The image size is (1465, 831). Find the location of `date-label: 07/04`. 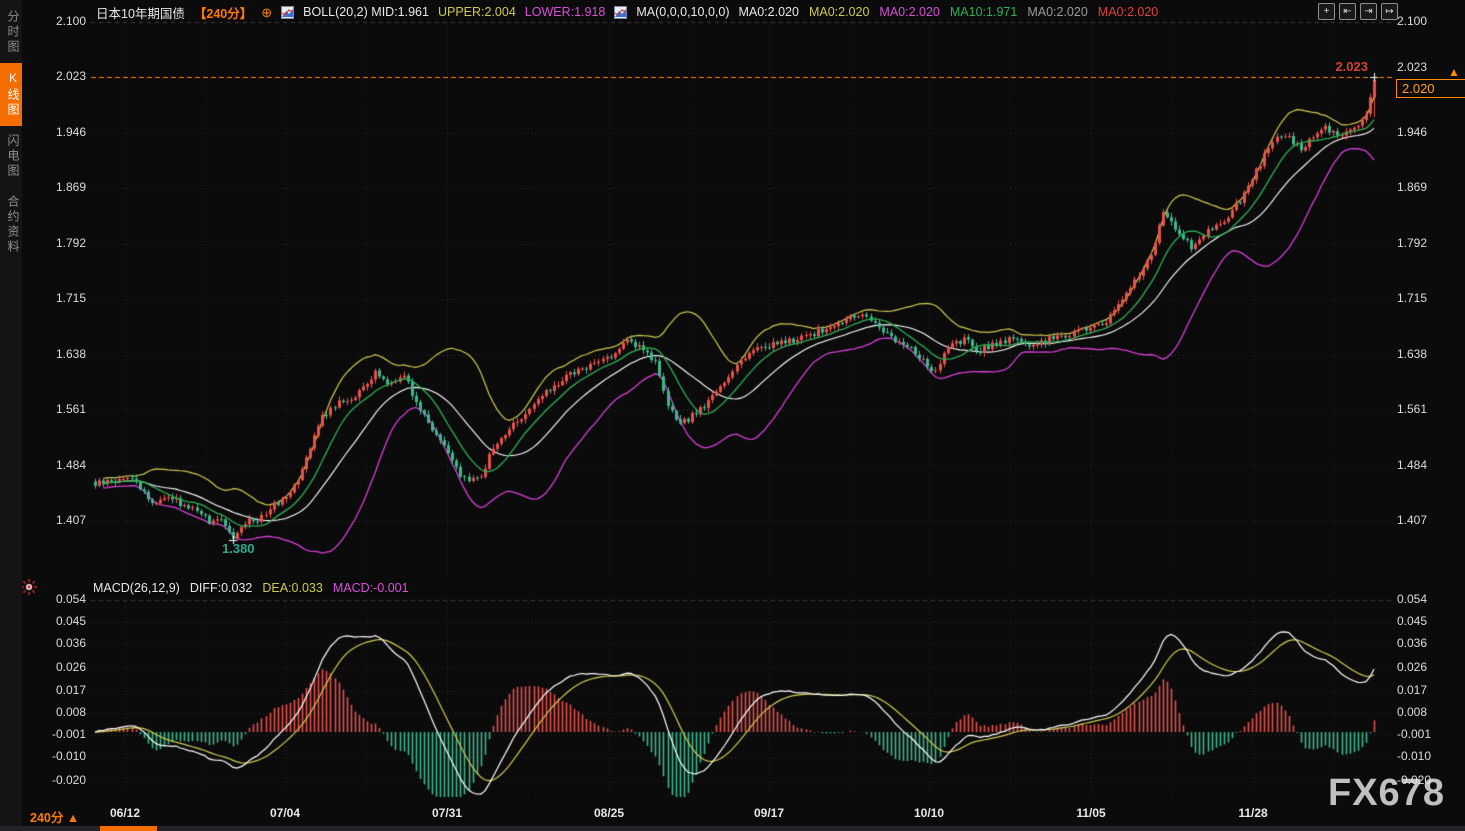

date-label: 07/04 is located at coordinates (285, 813).